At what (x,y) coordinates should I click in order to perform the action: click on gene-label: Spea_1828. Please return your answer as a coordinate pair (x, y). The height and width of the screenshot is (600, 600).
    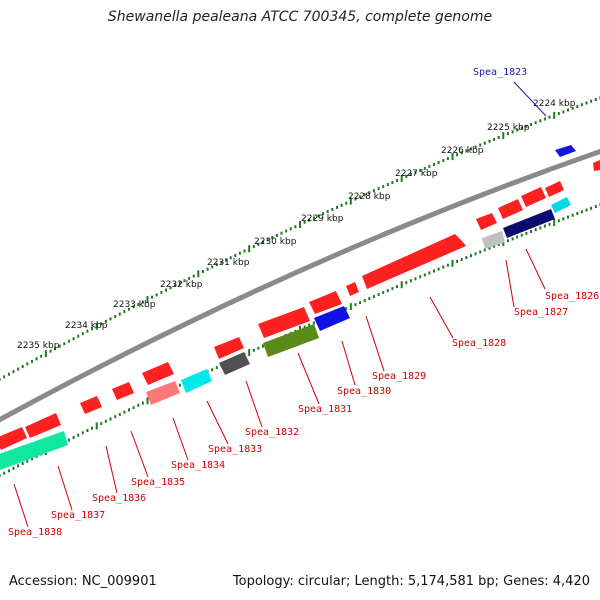
    Looking at the image, I should click on (479, 343).